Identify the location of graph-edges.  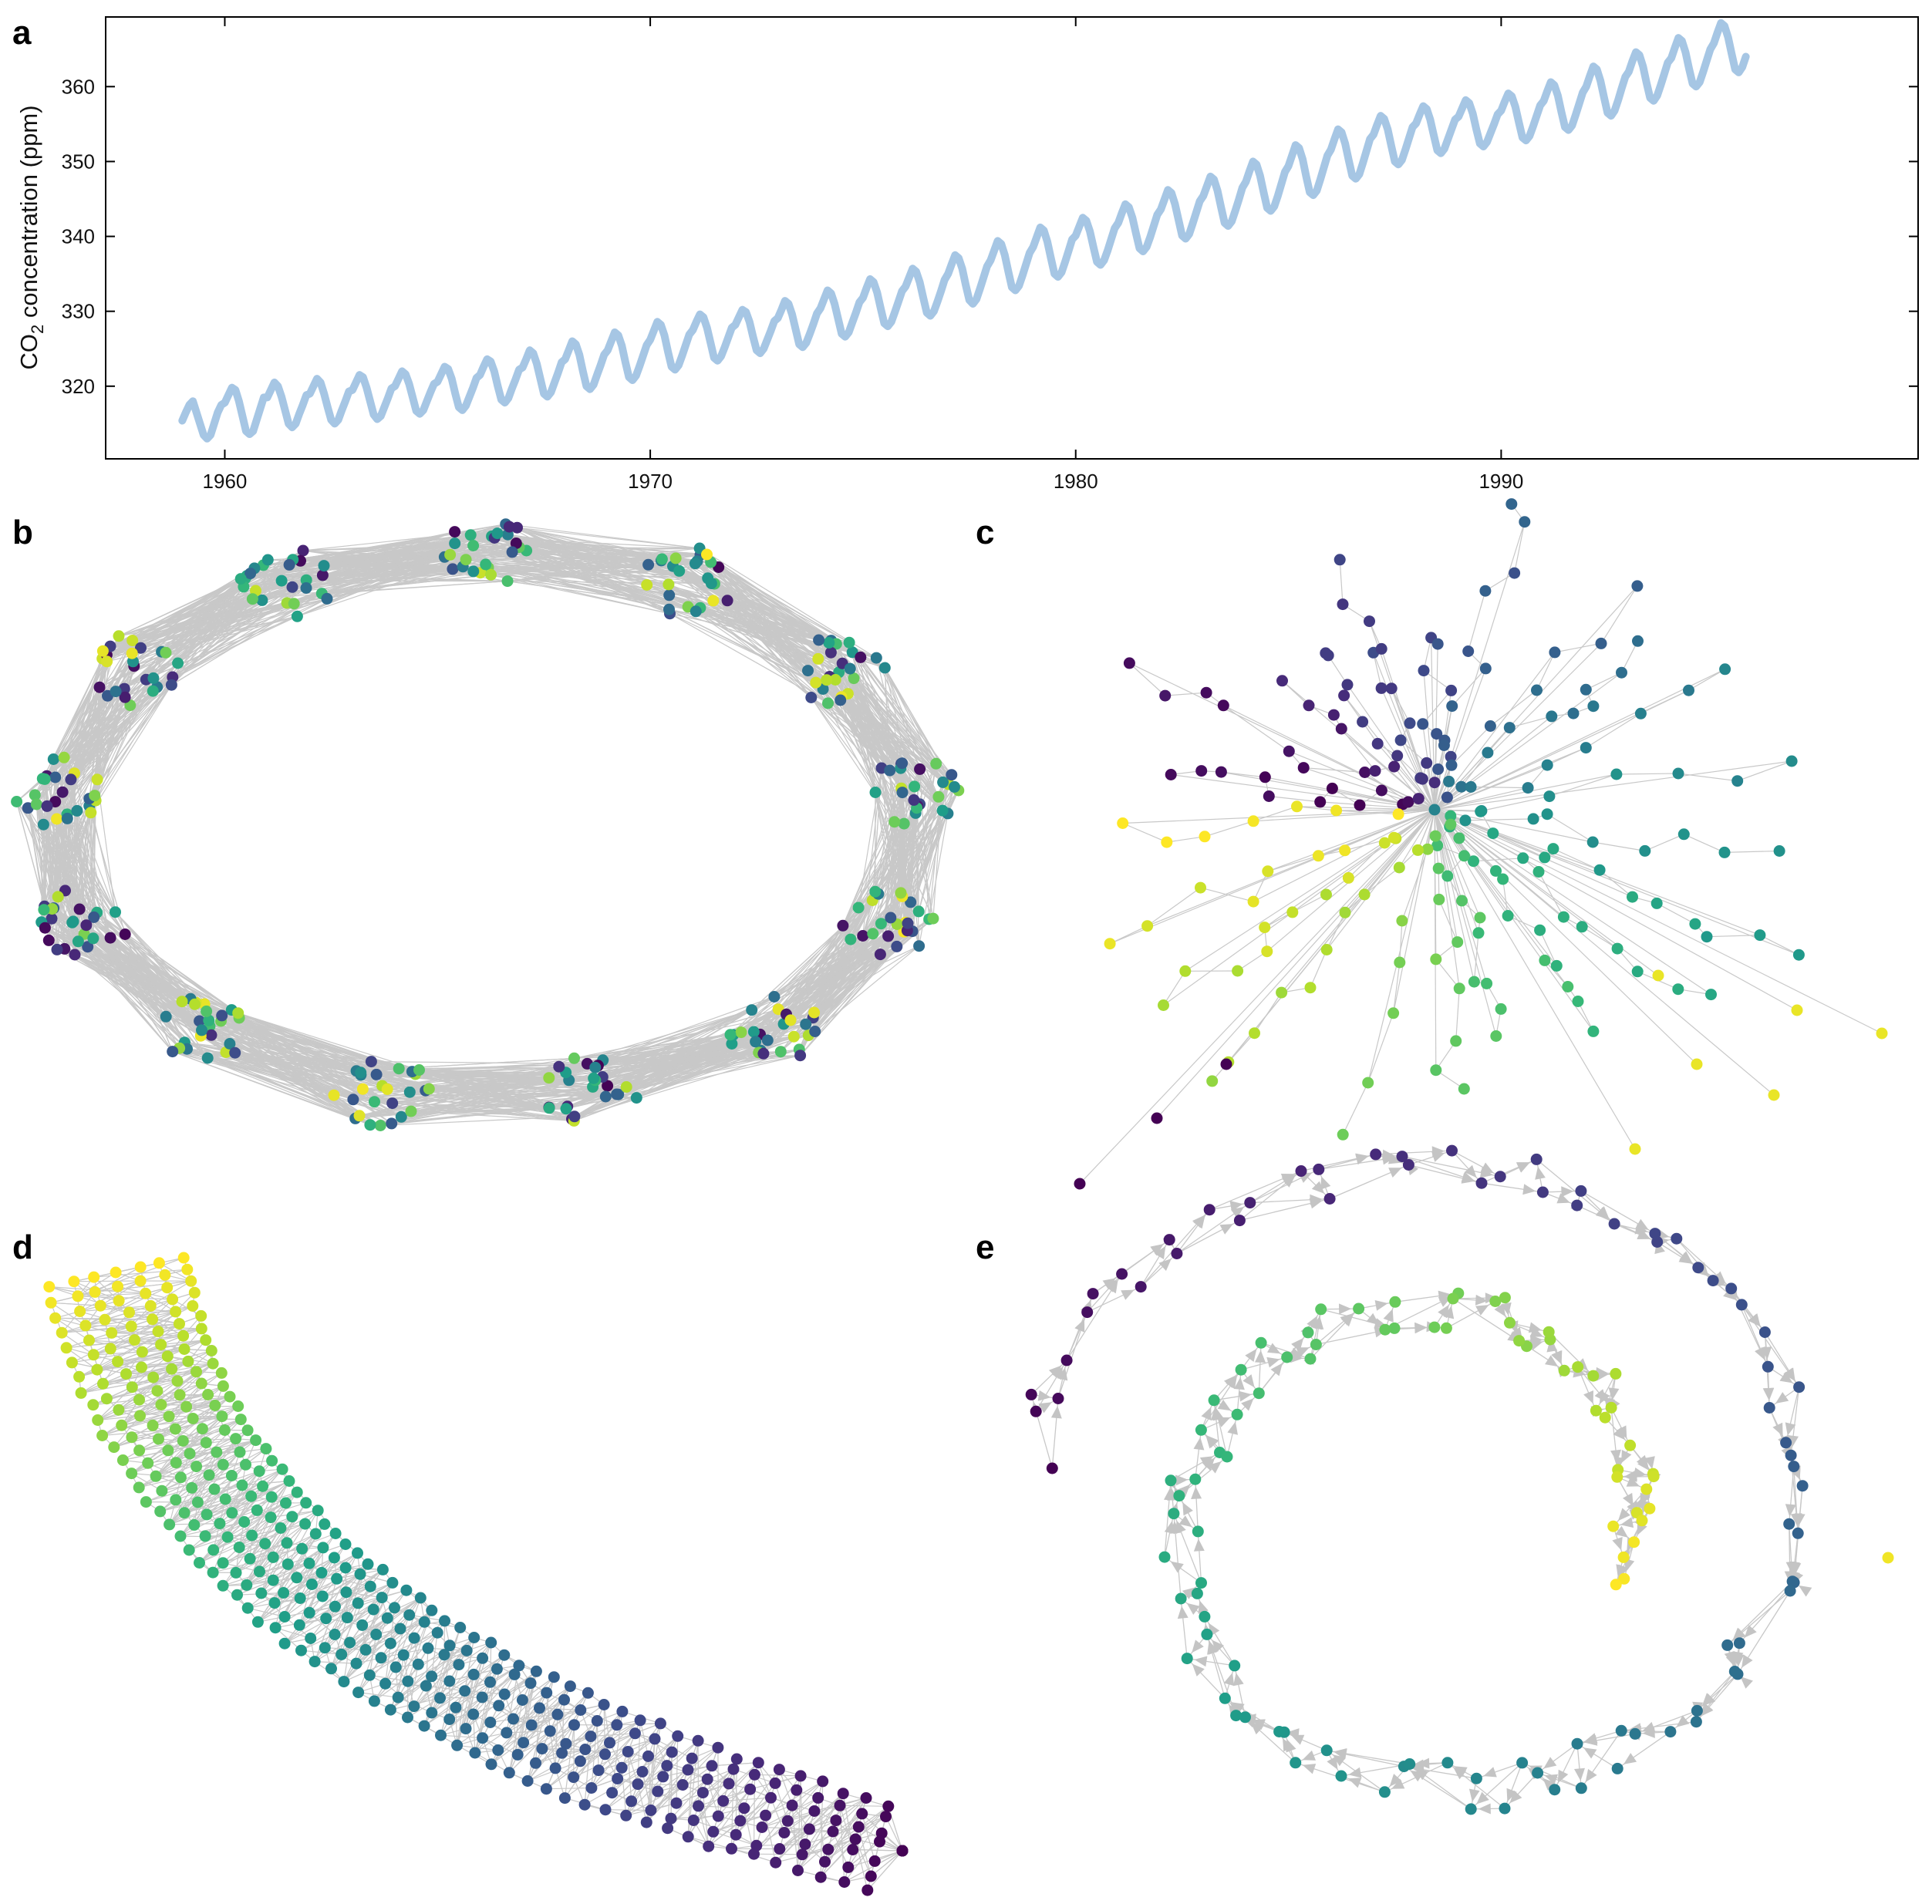
(1481, 844).